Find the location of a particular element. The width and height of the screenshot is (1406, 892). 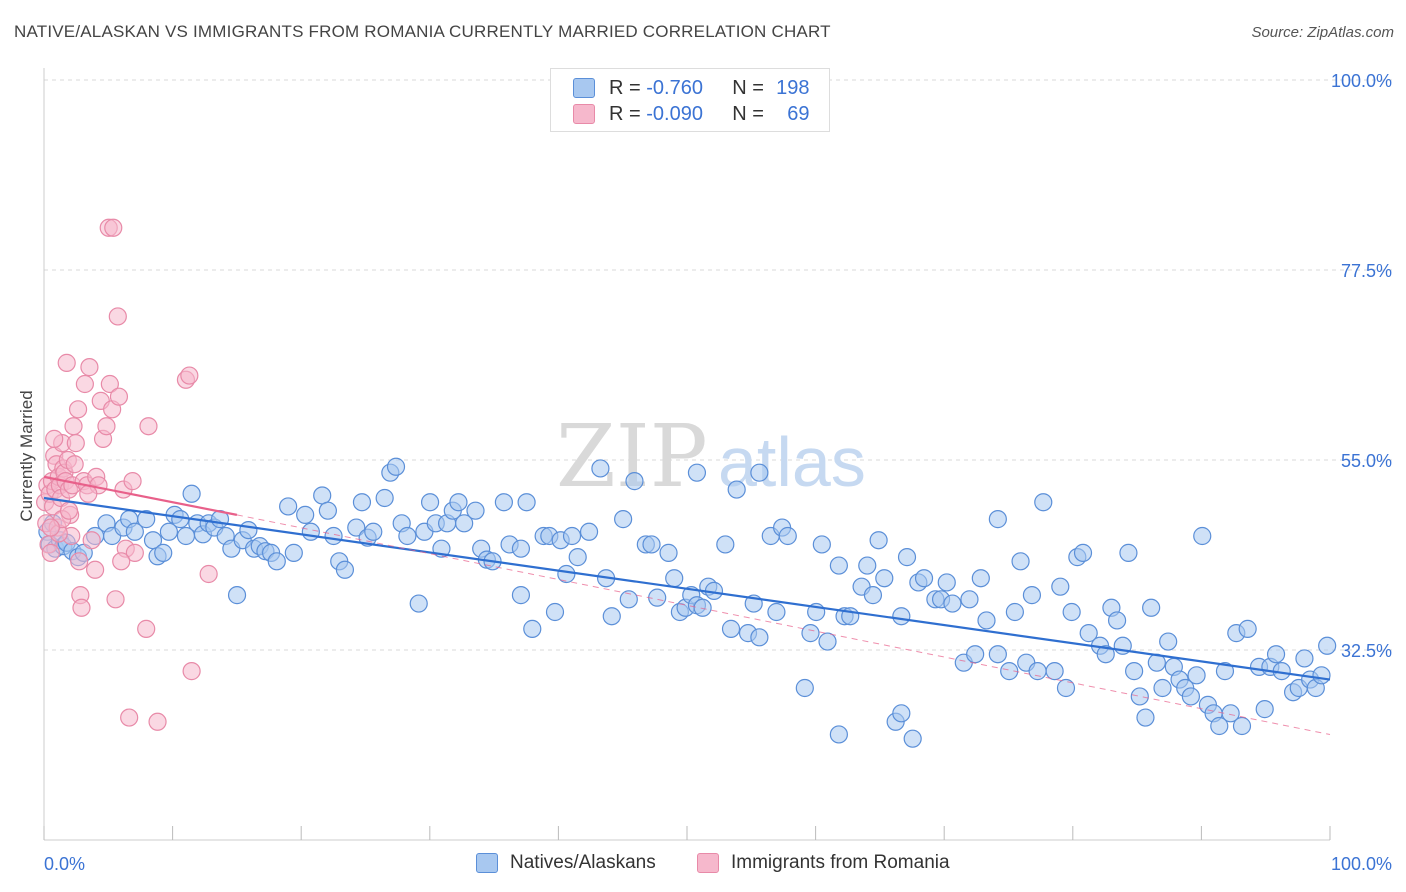

legend-r-label: R = is located at coordinates (628, 113).